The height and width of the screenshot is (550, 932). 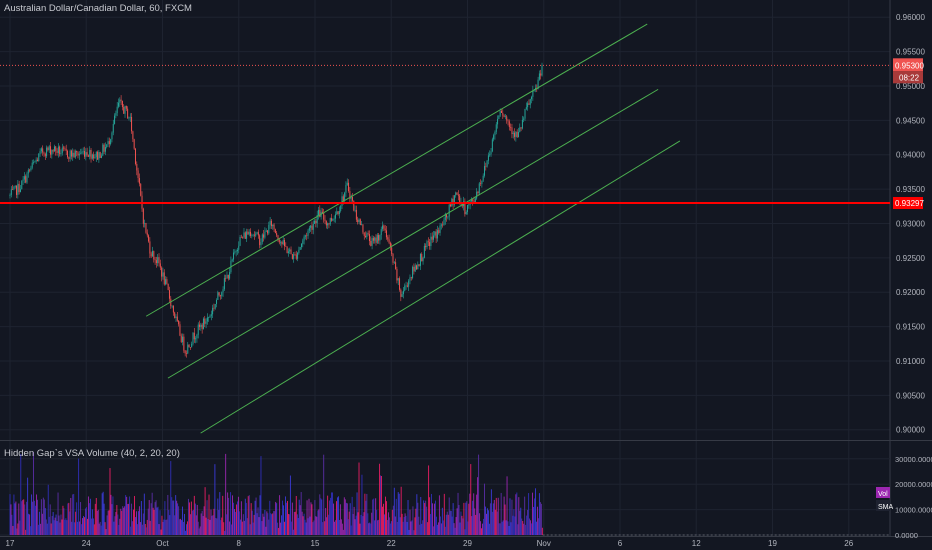 I want to click on volume-bars, so click(x=276, y=493).